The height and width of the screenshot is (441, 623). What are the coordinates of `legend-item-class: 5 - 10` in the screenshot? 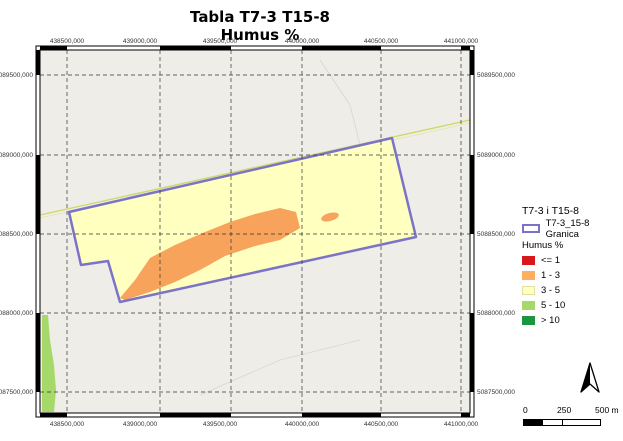 It's located at (572, 305).